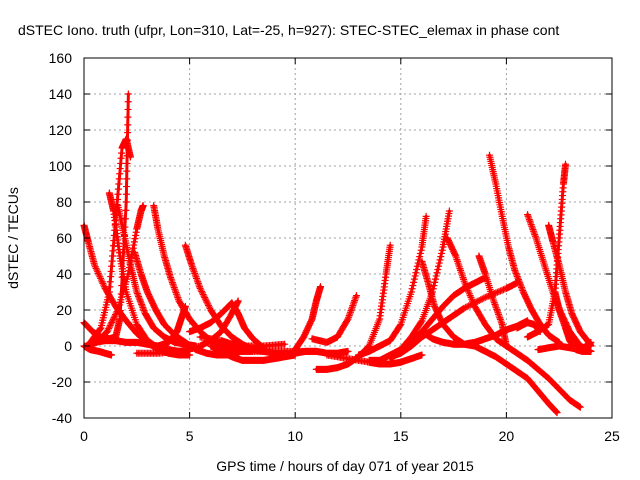 This screenshot has height=480, width=640. What do you see at coordinates (190, 436) in the screenshot?
I see `x-tick-label: 5` at bounding box center [190, 436].